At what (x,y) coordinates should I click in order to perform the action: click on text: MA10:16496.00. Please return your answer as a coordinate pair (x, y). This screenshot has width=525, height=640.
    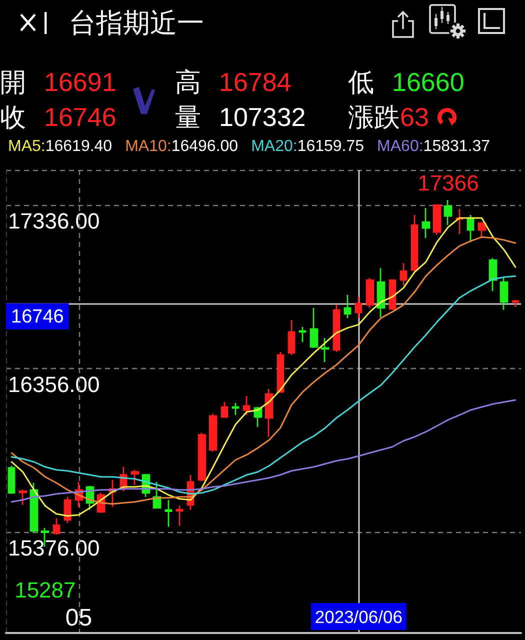
    Looking at the image, I should click on (181, 146).